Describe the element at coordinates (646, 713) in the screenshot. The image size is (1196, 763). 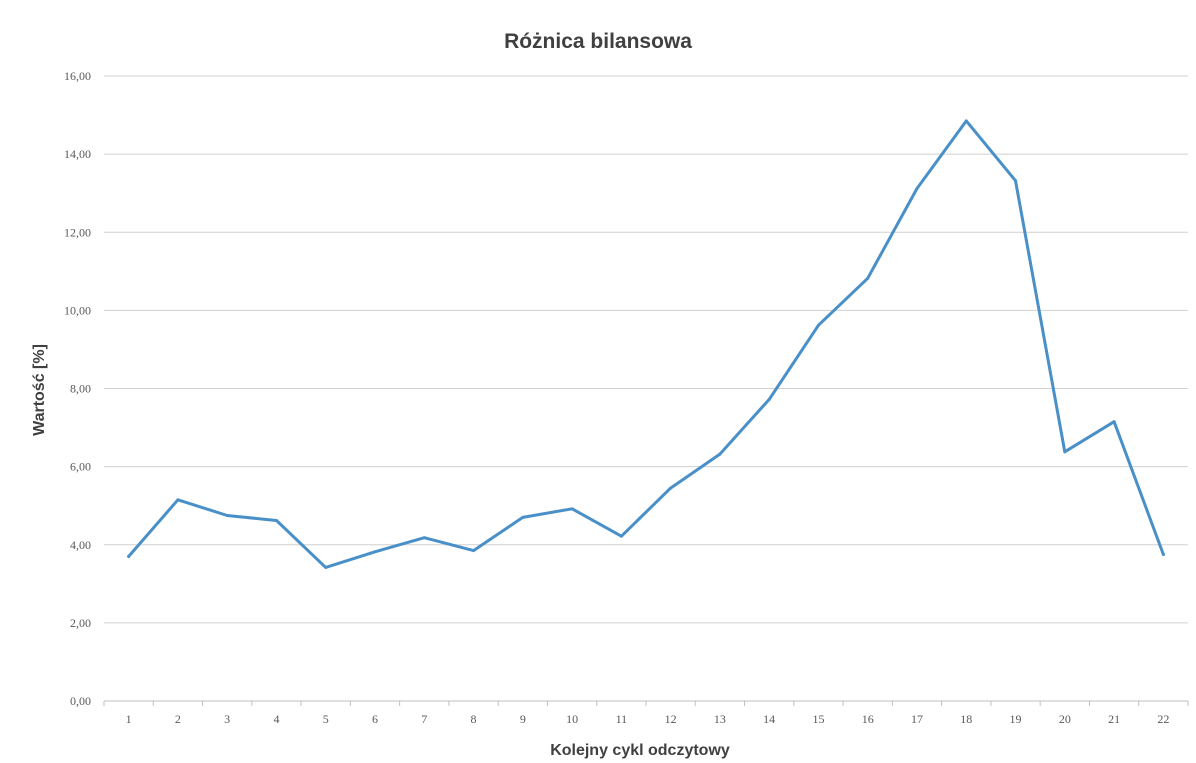
I see `x-tick-labels: 1 2 3 4 5 6 7 8 9 10 11 12 13 14 15 16 17 18 19 20 21 22` at that location.